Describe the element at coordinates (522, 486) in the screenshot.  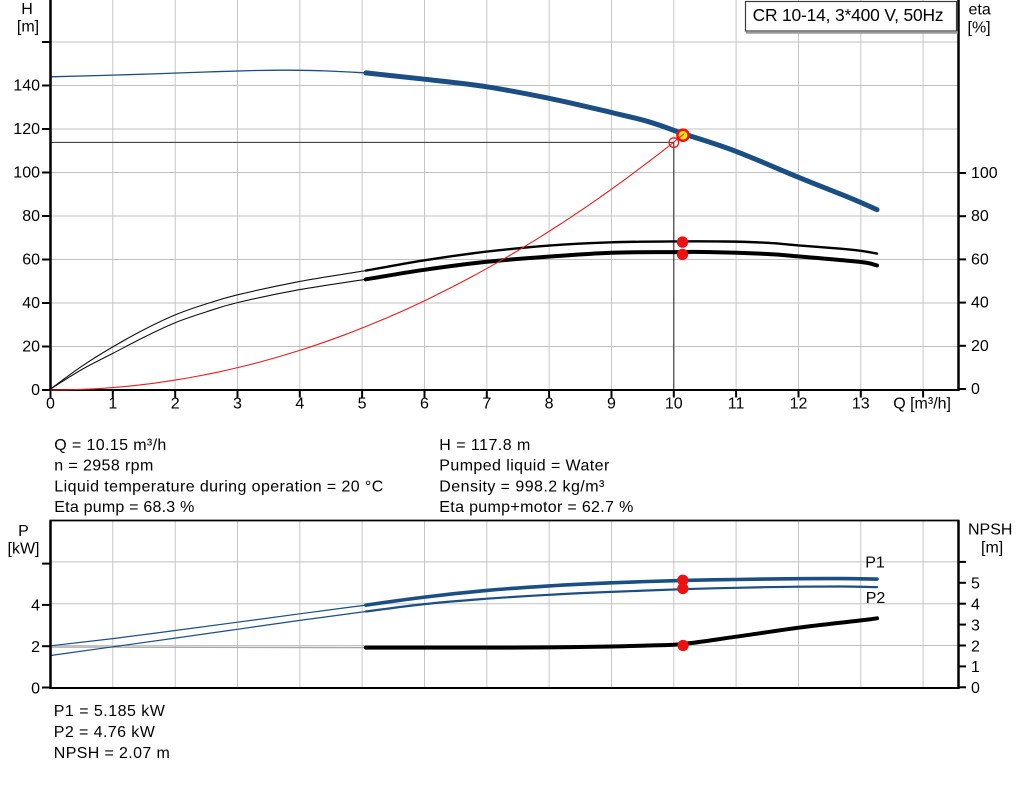
I see `svg-text: Density = 998.2 kg/m³` at that location.